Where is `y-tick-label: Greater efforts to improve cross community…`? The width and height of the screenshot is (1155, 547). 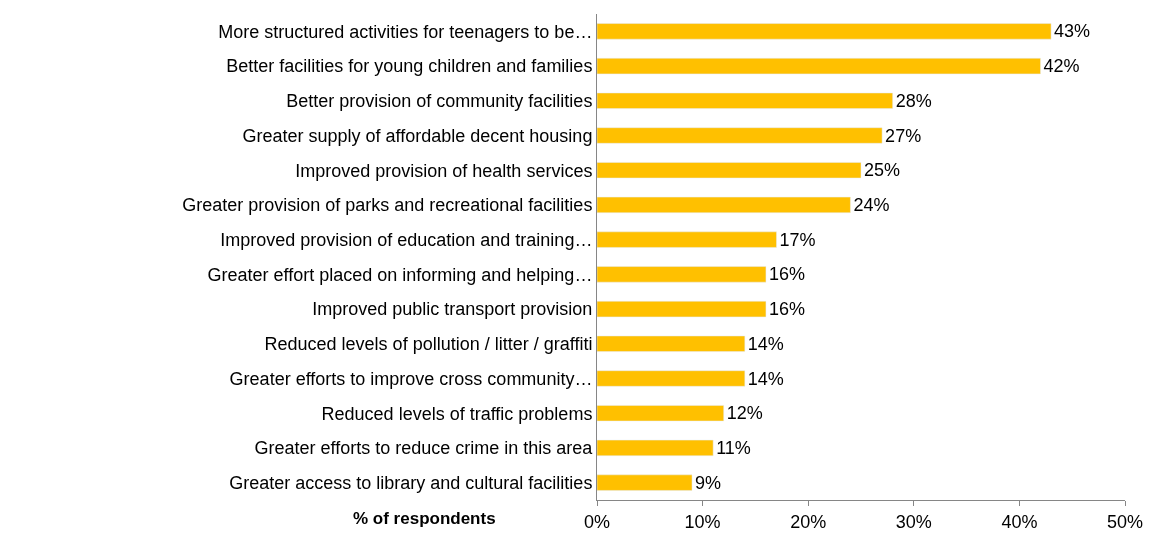 y-tick-label: Greater efforts to improve cross community… is located at coordinates (411, 378).